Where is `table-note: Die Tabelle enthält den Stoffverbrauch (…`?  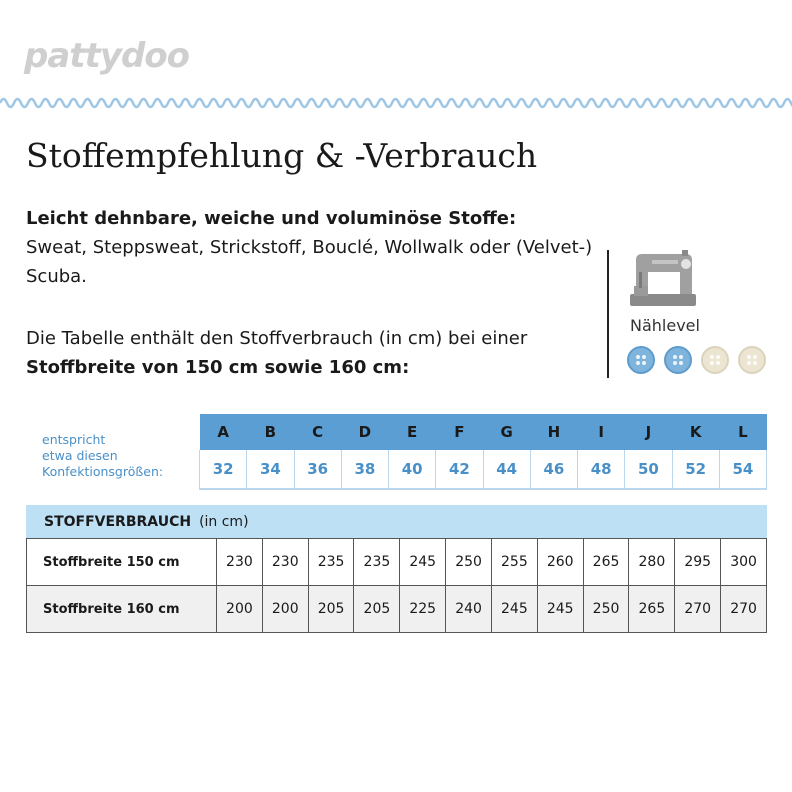
table-note: Die Tabelle enthält den Stoffverbrauch (… is located at coordinates (311, 353).